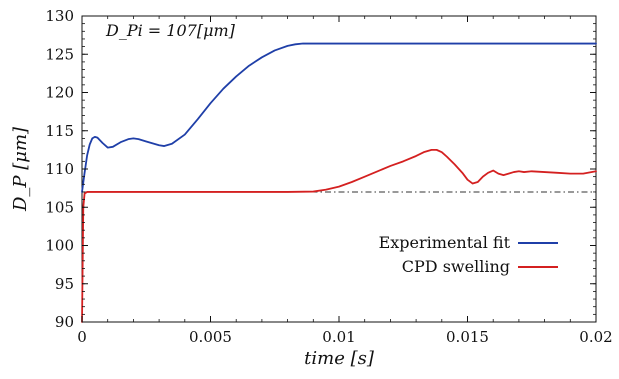 This screenshot has width=619, height=379. What do you see at coordinates (210, 337) in the screenshot?
I see `x-tick-label: 0.005` at bounding box center [210, 337].